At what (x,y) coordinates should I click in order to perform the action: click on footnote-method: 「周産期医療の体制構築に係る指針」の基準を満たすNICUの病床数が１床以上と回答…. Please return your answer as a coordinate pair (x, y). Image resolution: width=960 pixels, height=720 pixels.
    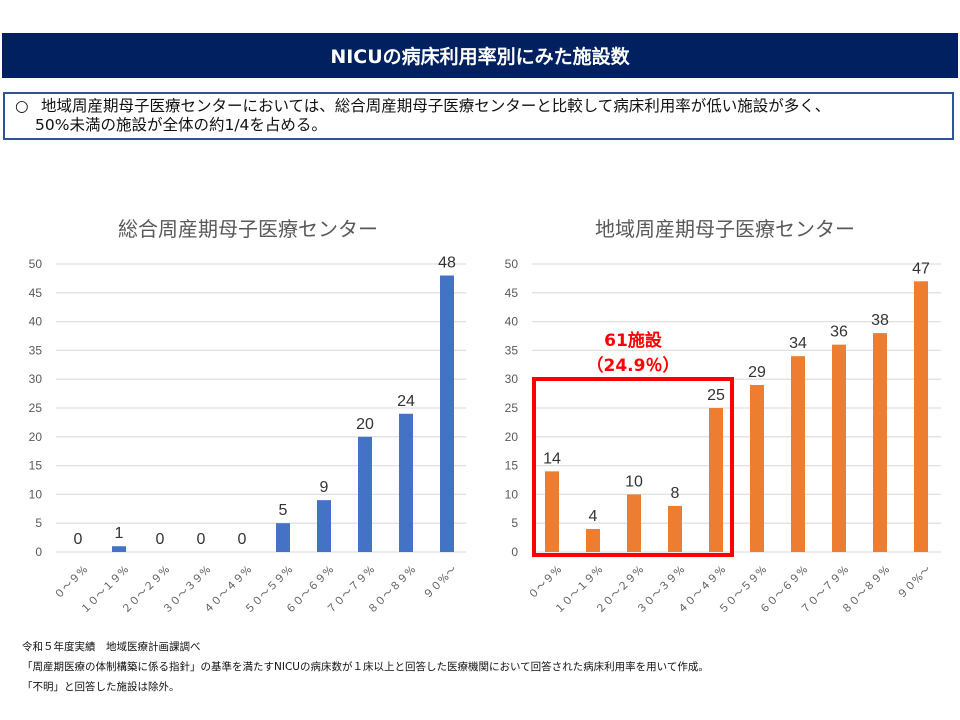
    Looking at the image, I should click on (365, 667).